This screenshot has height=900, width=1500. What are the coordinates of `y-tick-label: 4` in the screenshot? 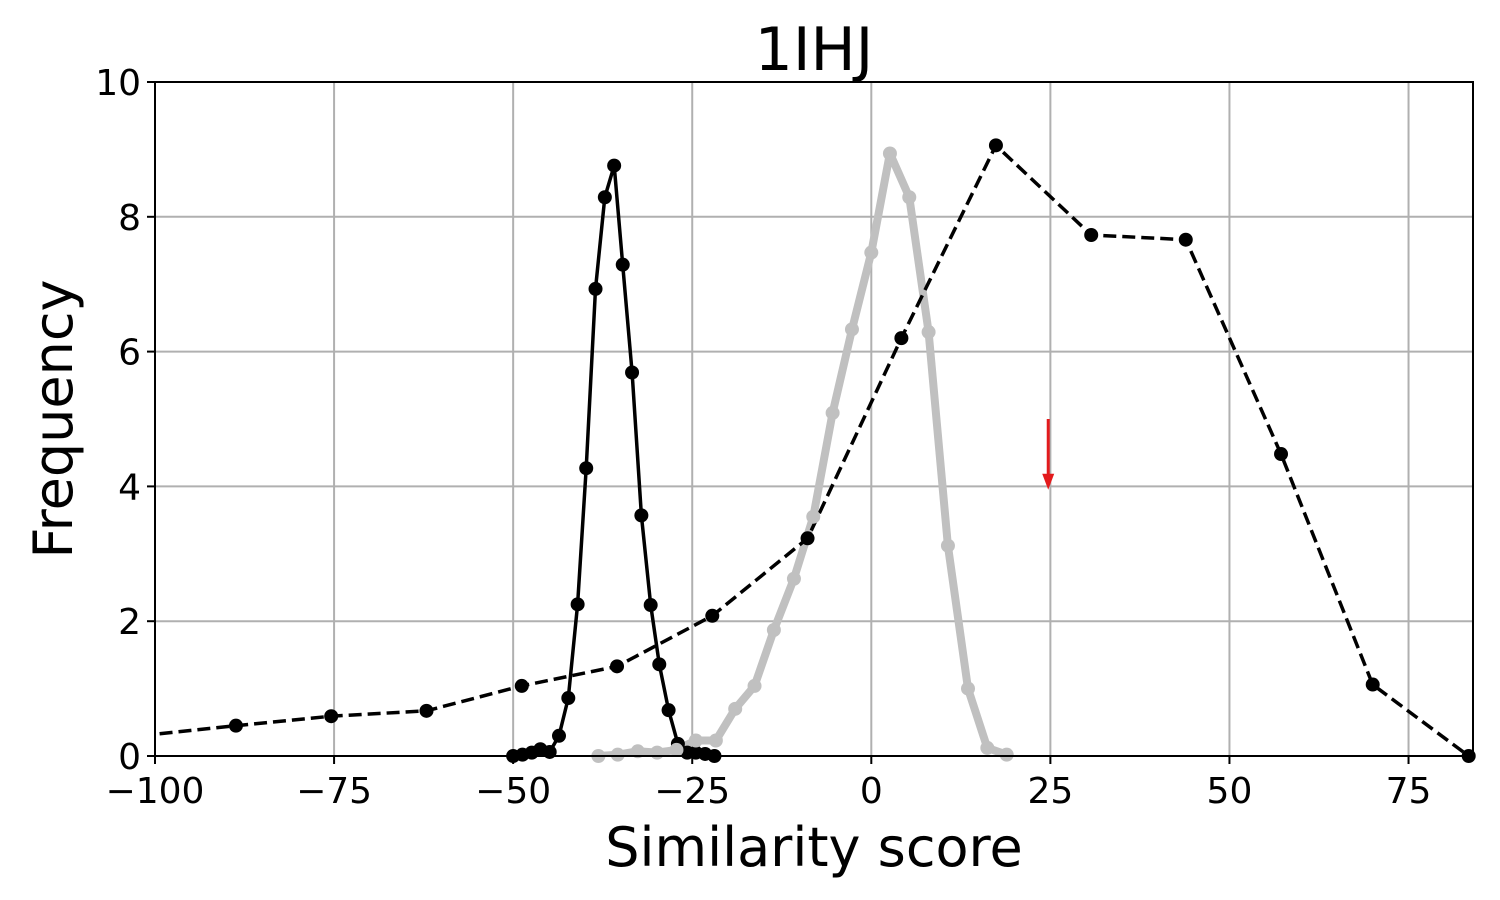 It's located at (129, 487).